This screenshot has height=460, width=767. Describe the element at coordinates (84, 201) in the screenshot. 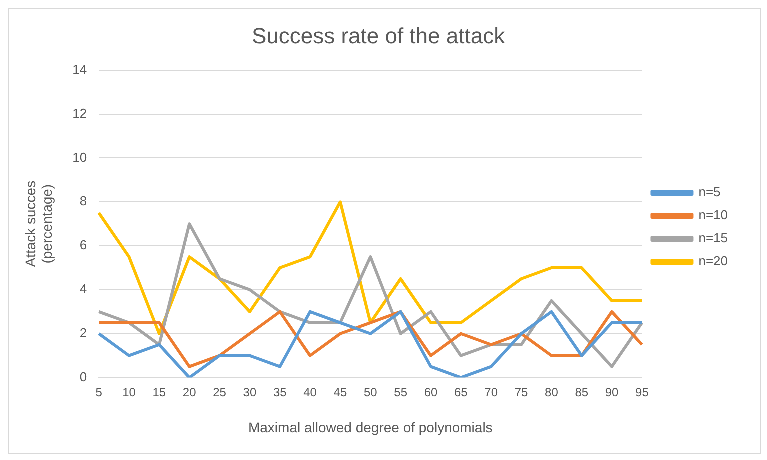

I see `y-tick-label: 8` at that location.